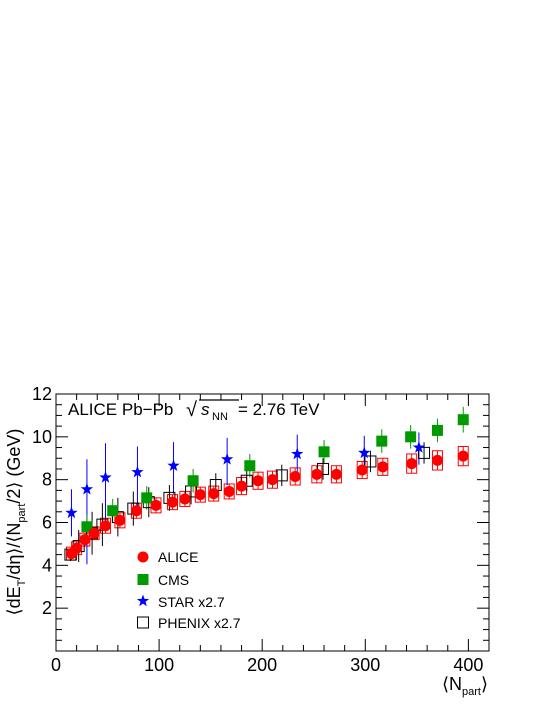 The width and height of the screenshot is (545, 705). Describe the element at coordinates (143, 579) in the screenshot. I see `legend-marker-cms` at that location.